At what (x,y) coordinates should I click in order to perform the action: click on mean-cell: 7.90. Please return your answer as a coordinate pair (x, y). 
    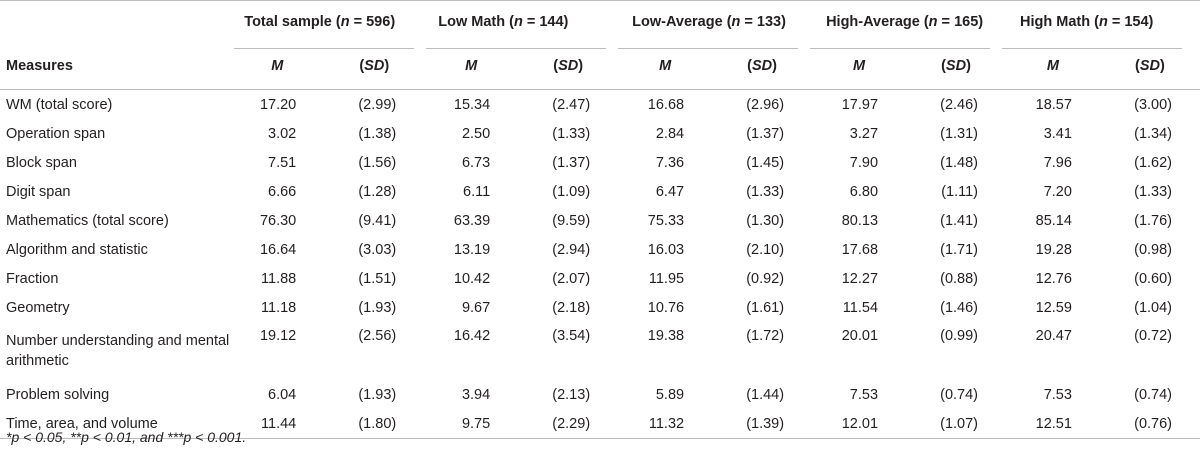
    Looking at the image, I should click on (864, 162).